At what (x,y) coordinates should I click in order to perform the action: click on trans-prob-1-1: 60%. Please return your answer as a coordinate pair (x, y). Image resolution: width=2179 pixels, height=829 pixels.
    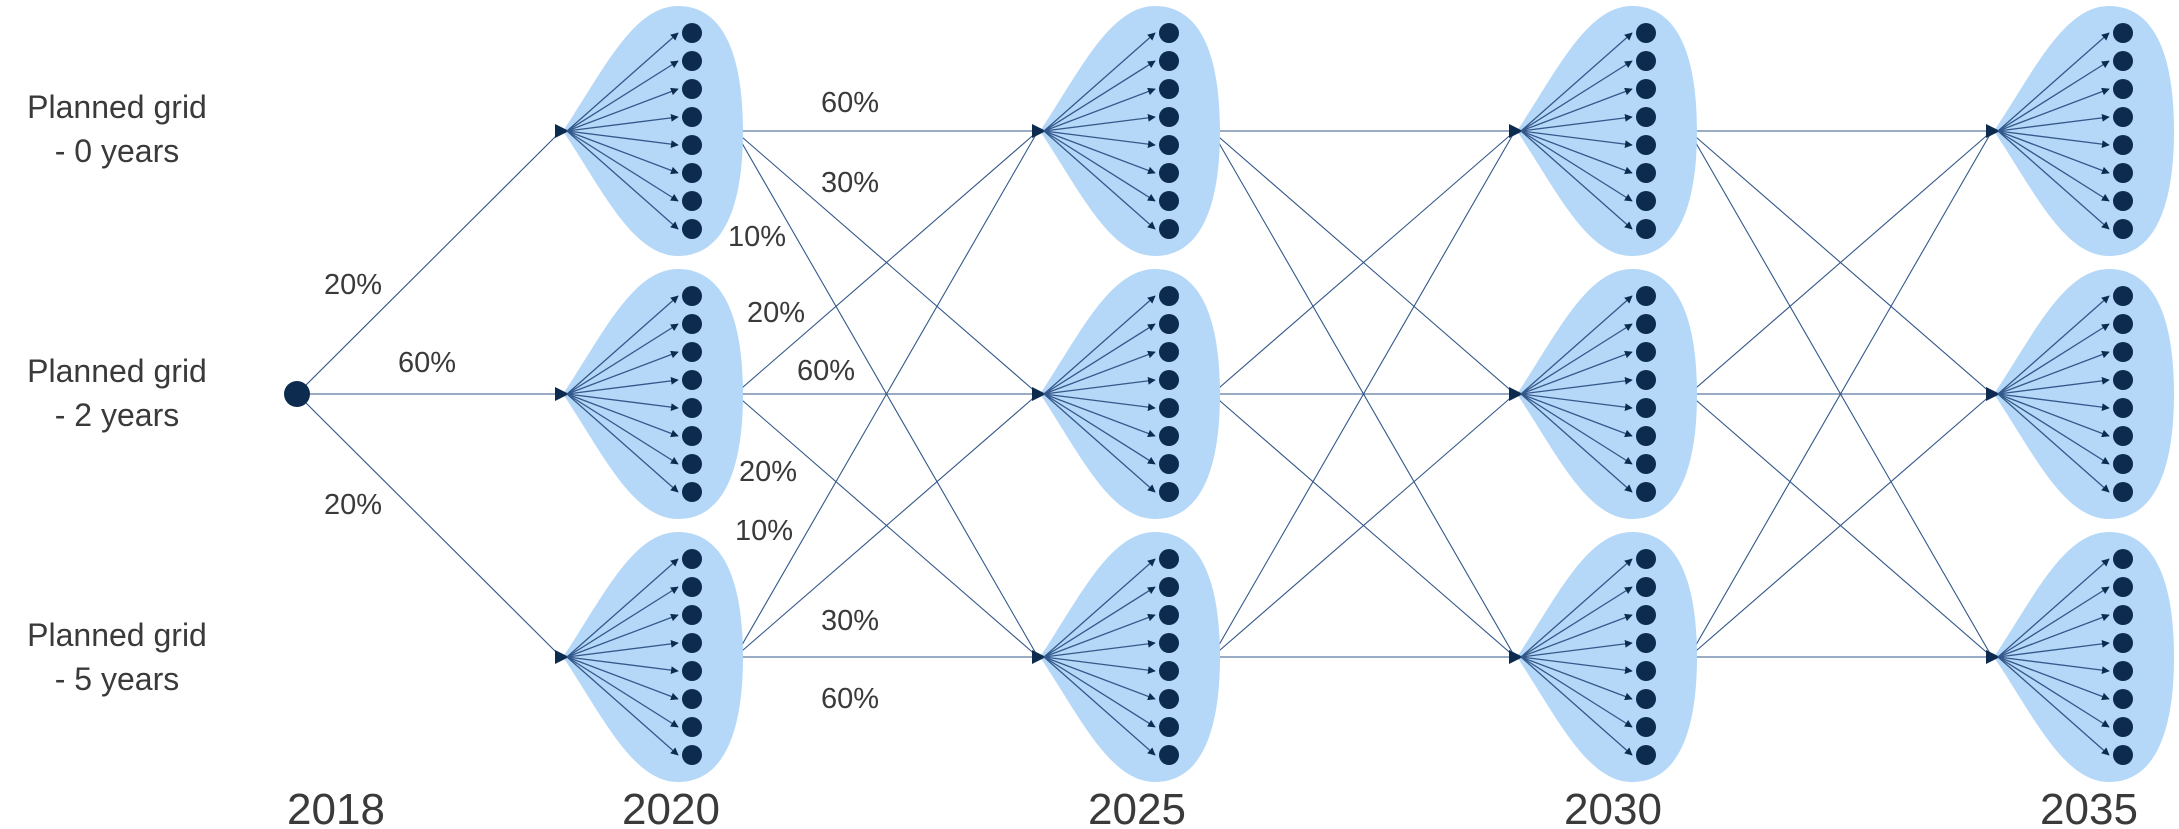
    Looking at the image, I should click on (826, 371).